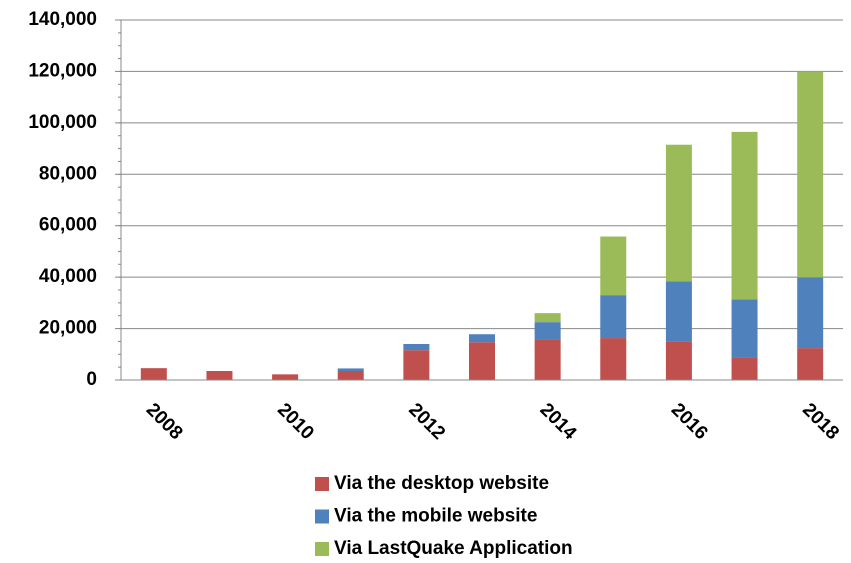 Image resolution: width=851 pixels, height=563 pixels. I want to click on y-tick-label: 120,000, so click(62, 70).